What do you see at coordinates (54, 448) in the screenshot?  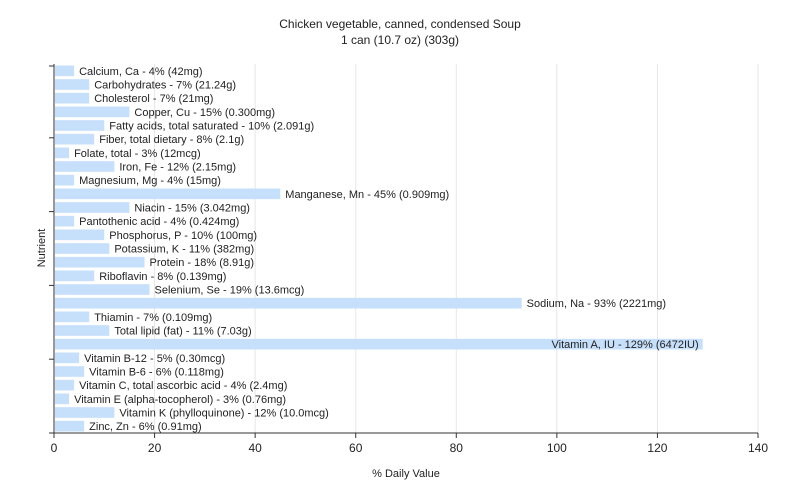 I see `x-tick-label: 0` at bounding box center [54, 448].